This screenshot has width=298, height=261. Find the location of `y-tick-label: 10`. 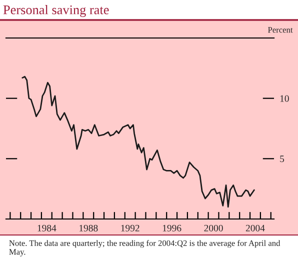

y-tick-label: 10 is located at coordinates (284, 98).